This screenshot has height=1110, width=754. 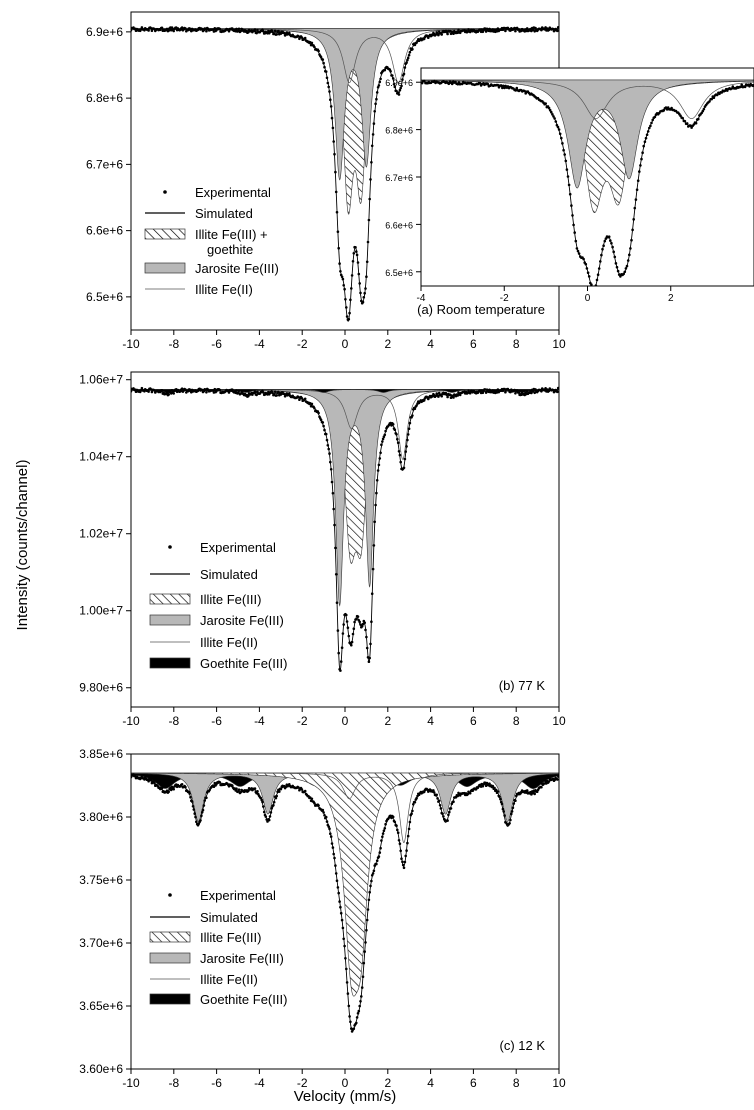 What do you see at coordinates (131, 721) in the screenshot?
I see `b-xtick-label-0: -10` at bounding box center [131, 721].